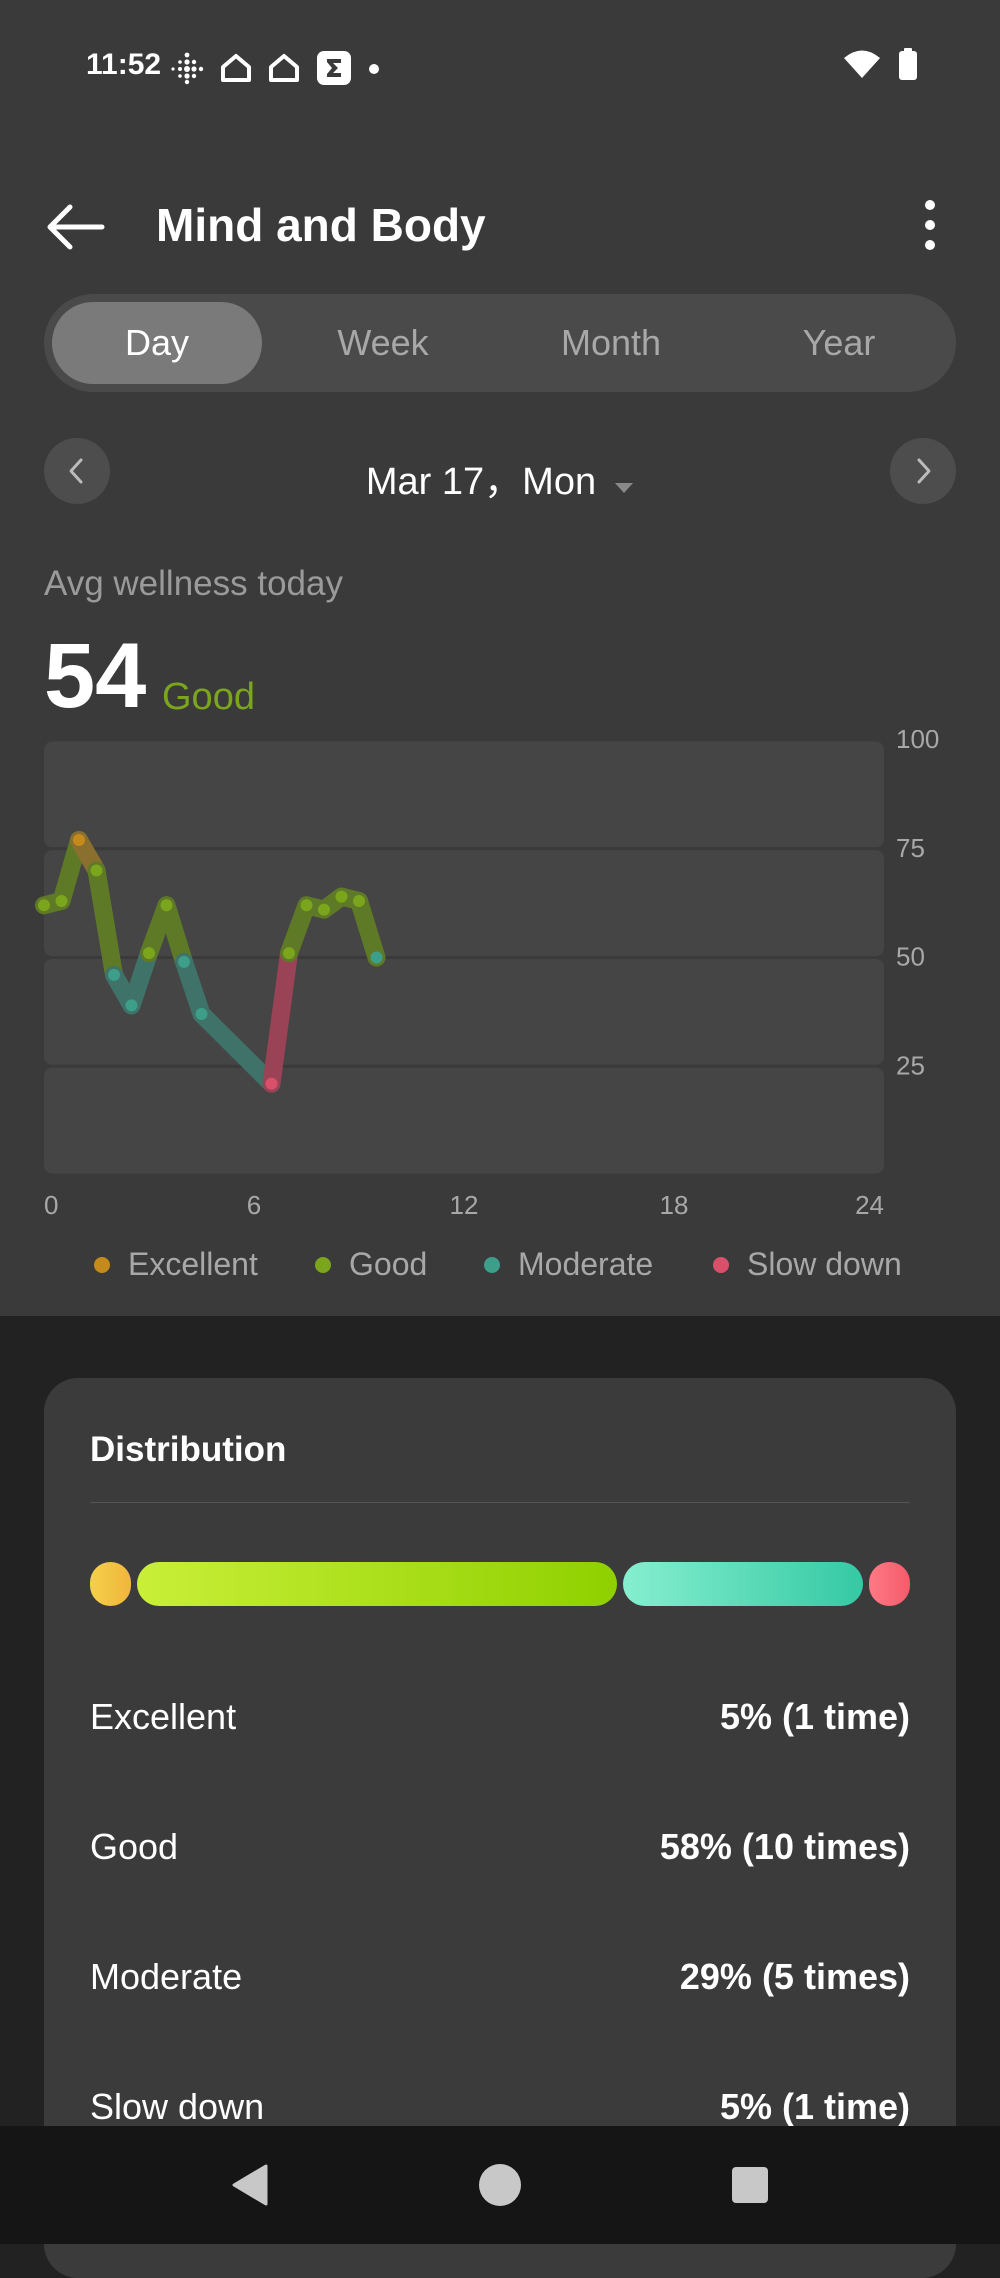 This screenshot has height=2278, width=1000. Describe the element at coordinates (500, 1721) in the screenshot. I see `distribution-row-excellent: Excellent 5% (1 time)` at that location.